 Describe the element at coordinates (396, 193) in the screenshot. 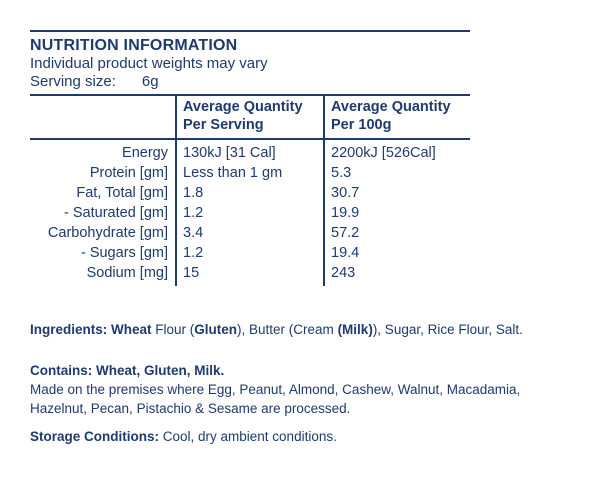

I see `cell-per100: 30.7` at that location.